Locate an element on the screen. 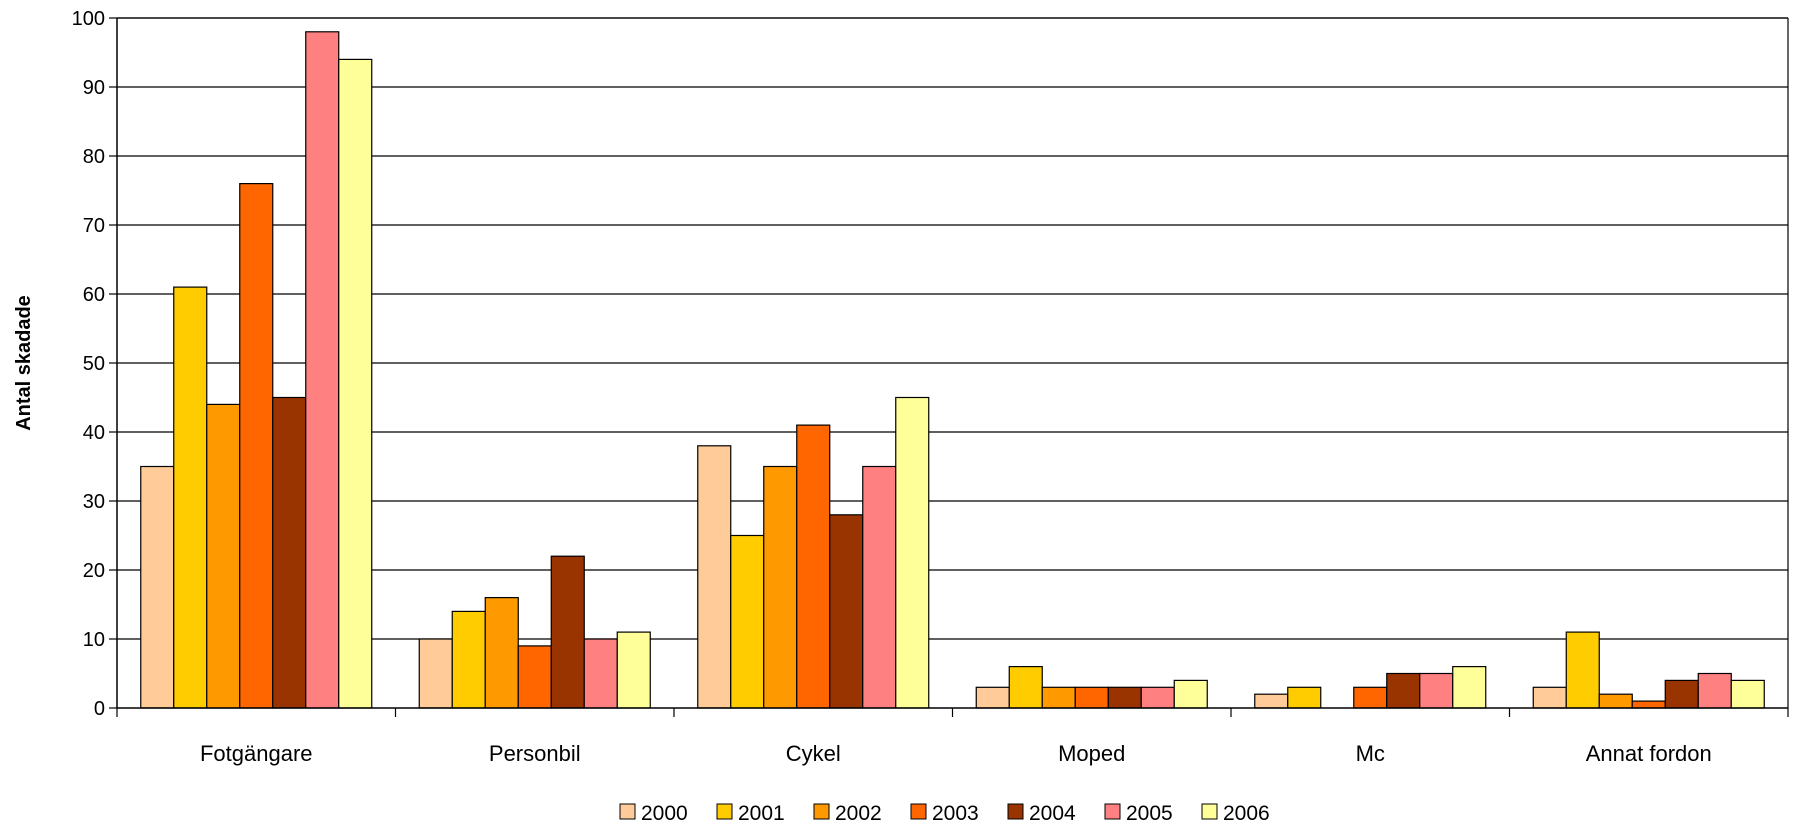  x-tick-label: Mc is located at coordinates (1370, 753).